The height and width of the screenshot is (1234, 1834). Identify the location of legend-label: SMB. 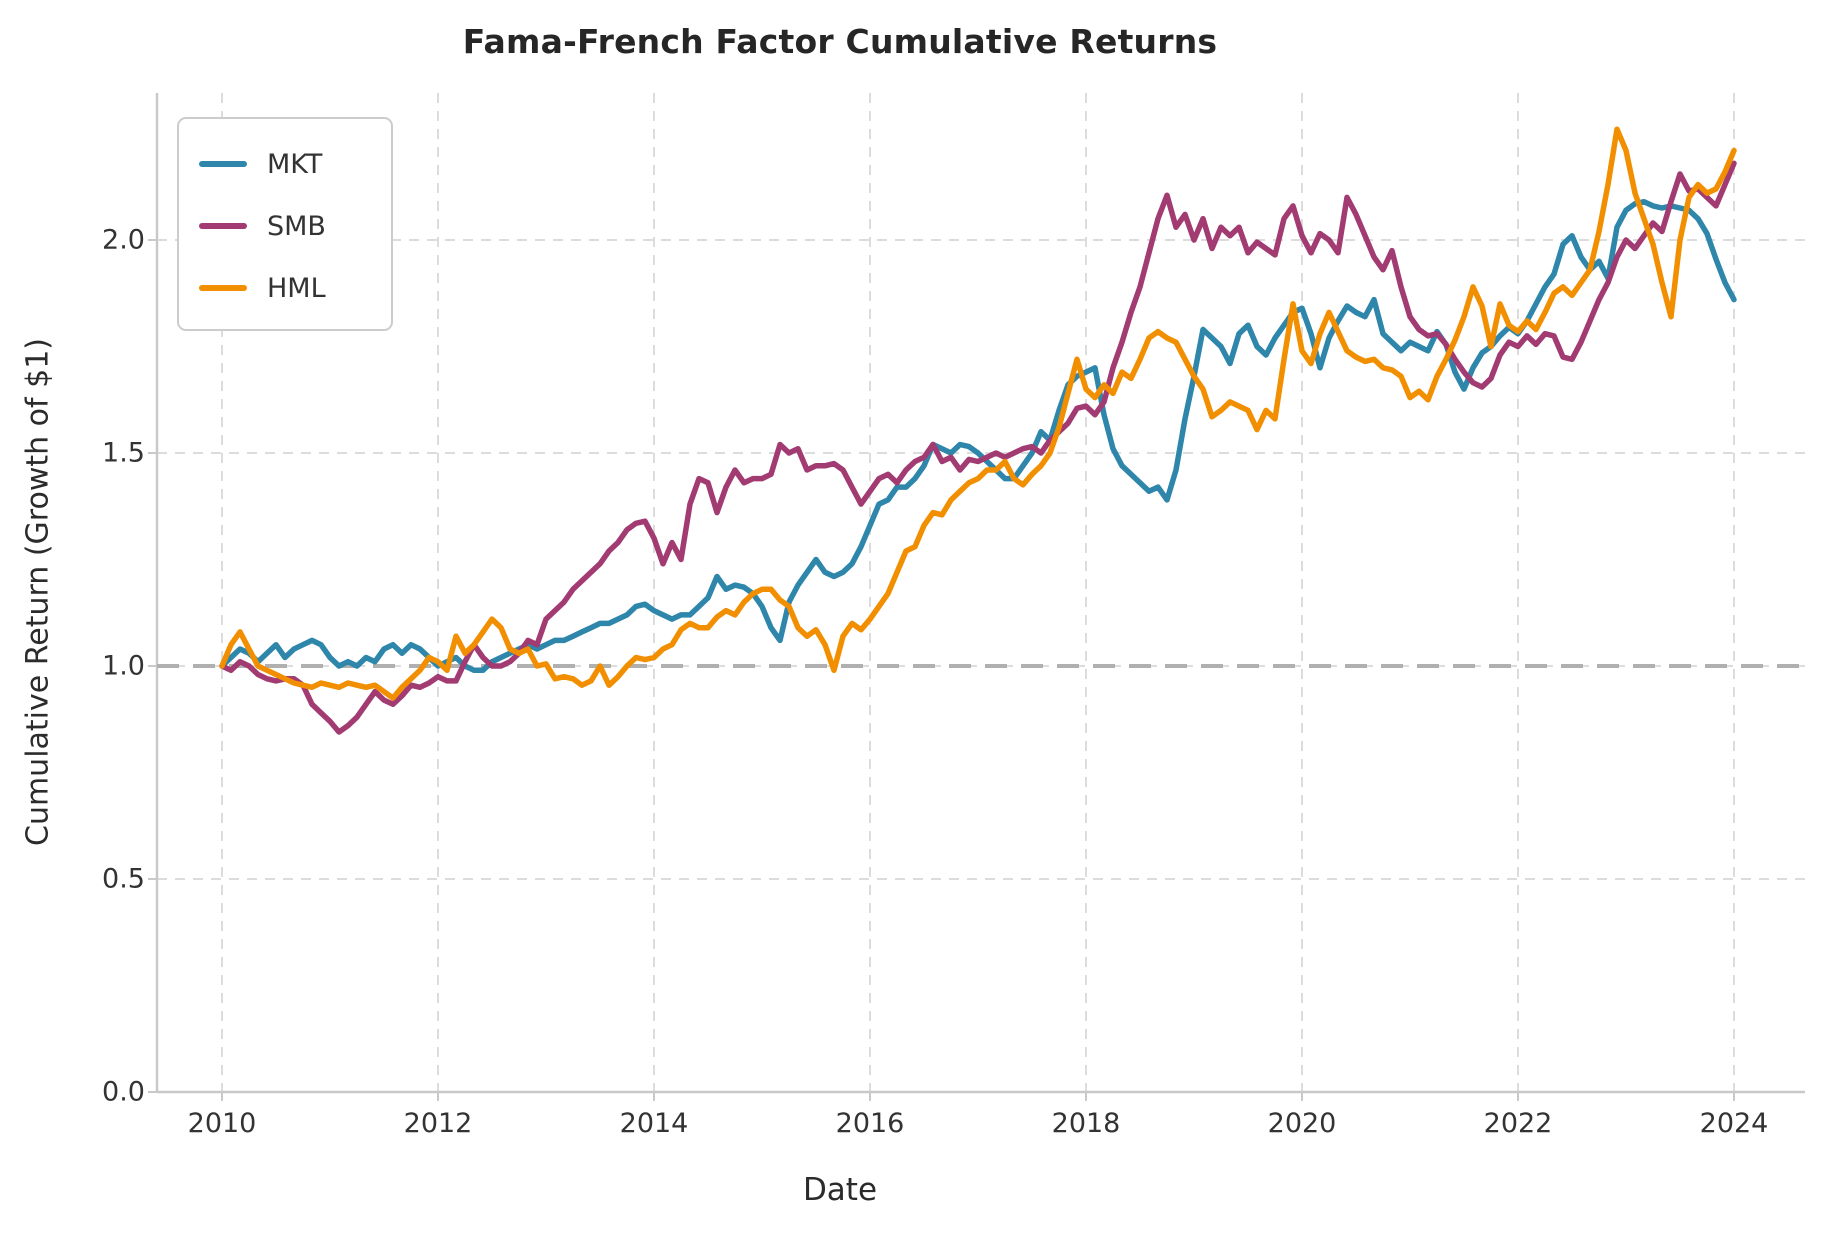
(296, 226).